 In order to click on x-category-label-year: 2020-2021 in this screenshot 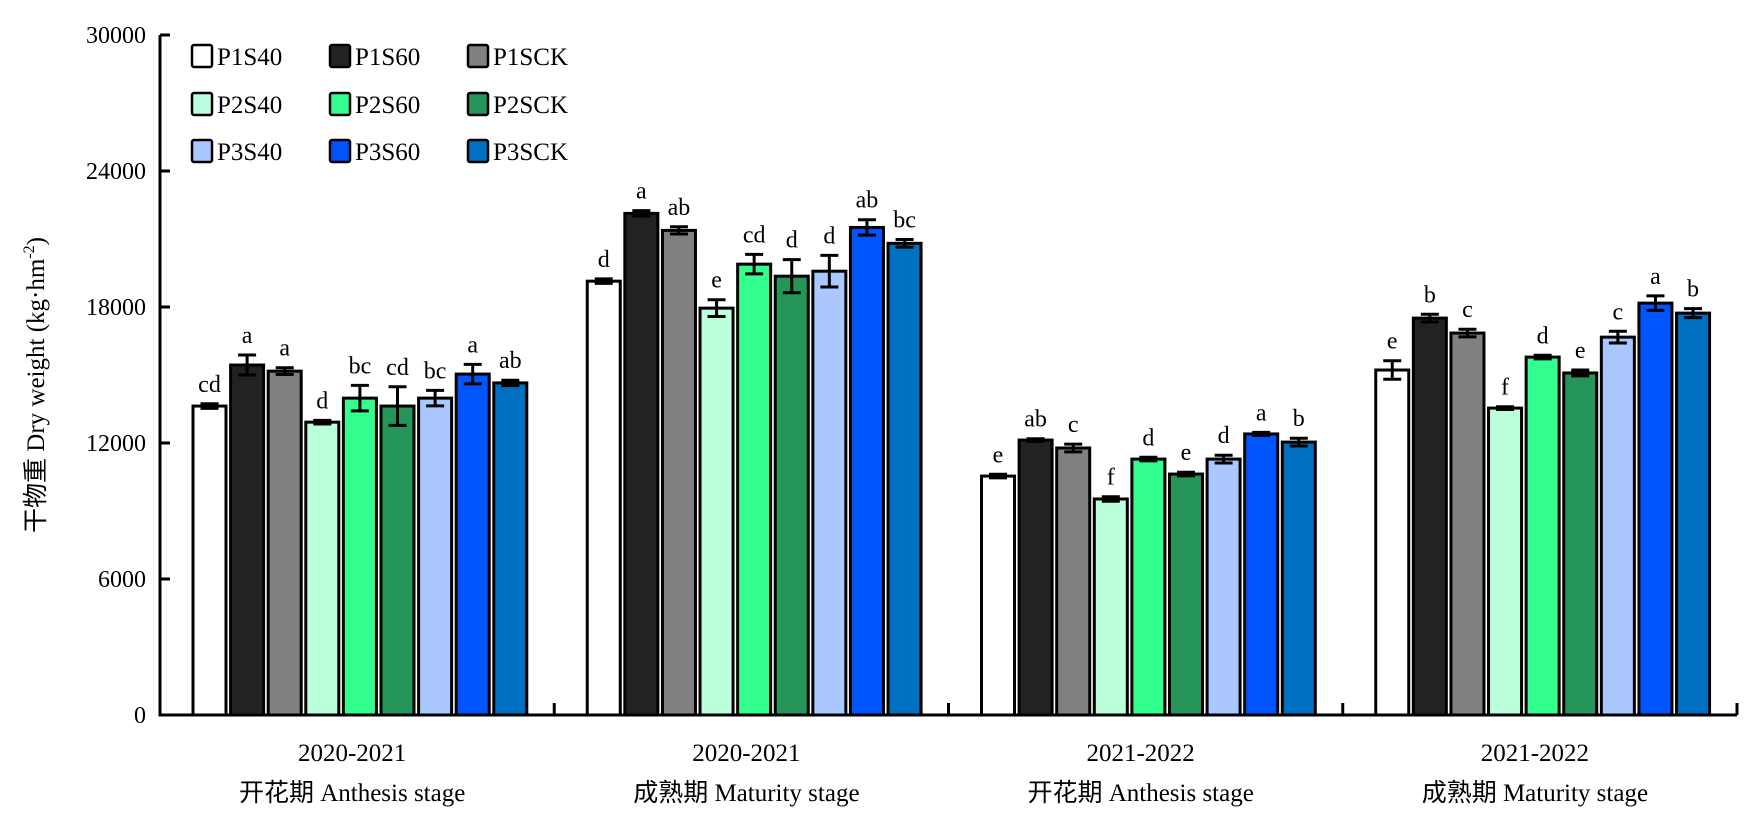, I will do `click(746, 753)`.